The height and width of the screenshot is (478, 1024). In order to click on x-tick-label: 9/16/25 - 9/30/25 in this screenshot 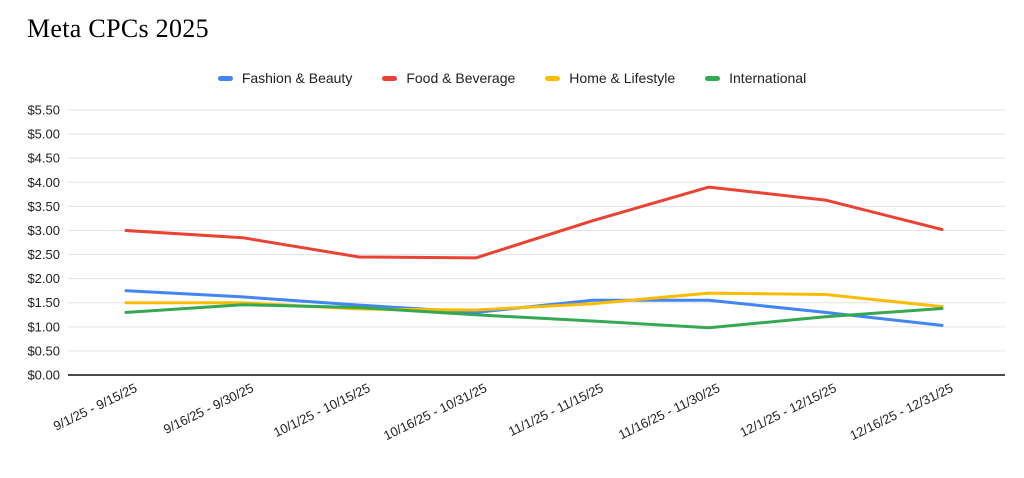, I will do `click(208, 408)`.